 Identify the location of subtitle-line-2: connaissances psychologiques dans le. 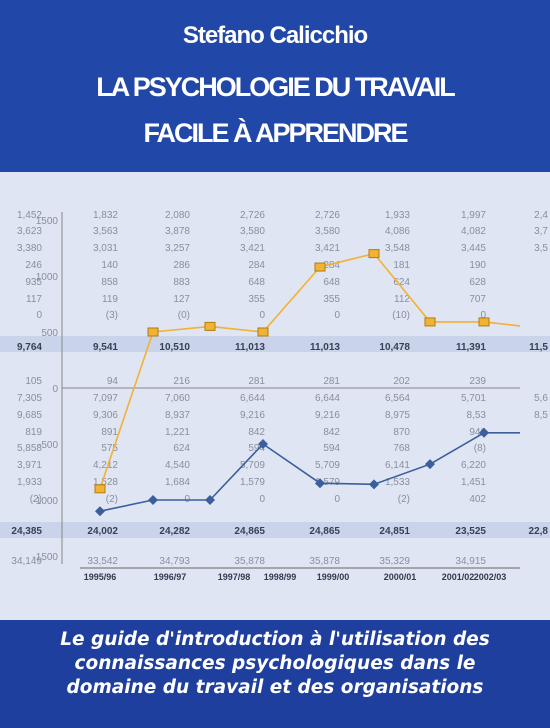
(275, 663).